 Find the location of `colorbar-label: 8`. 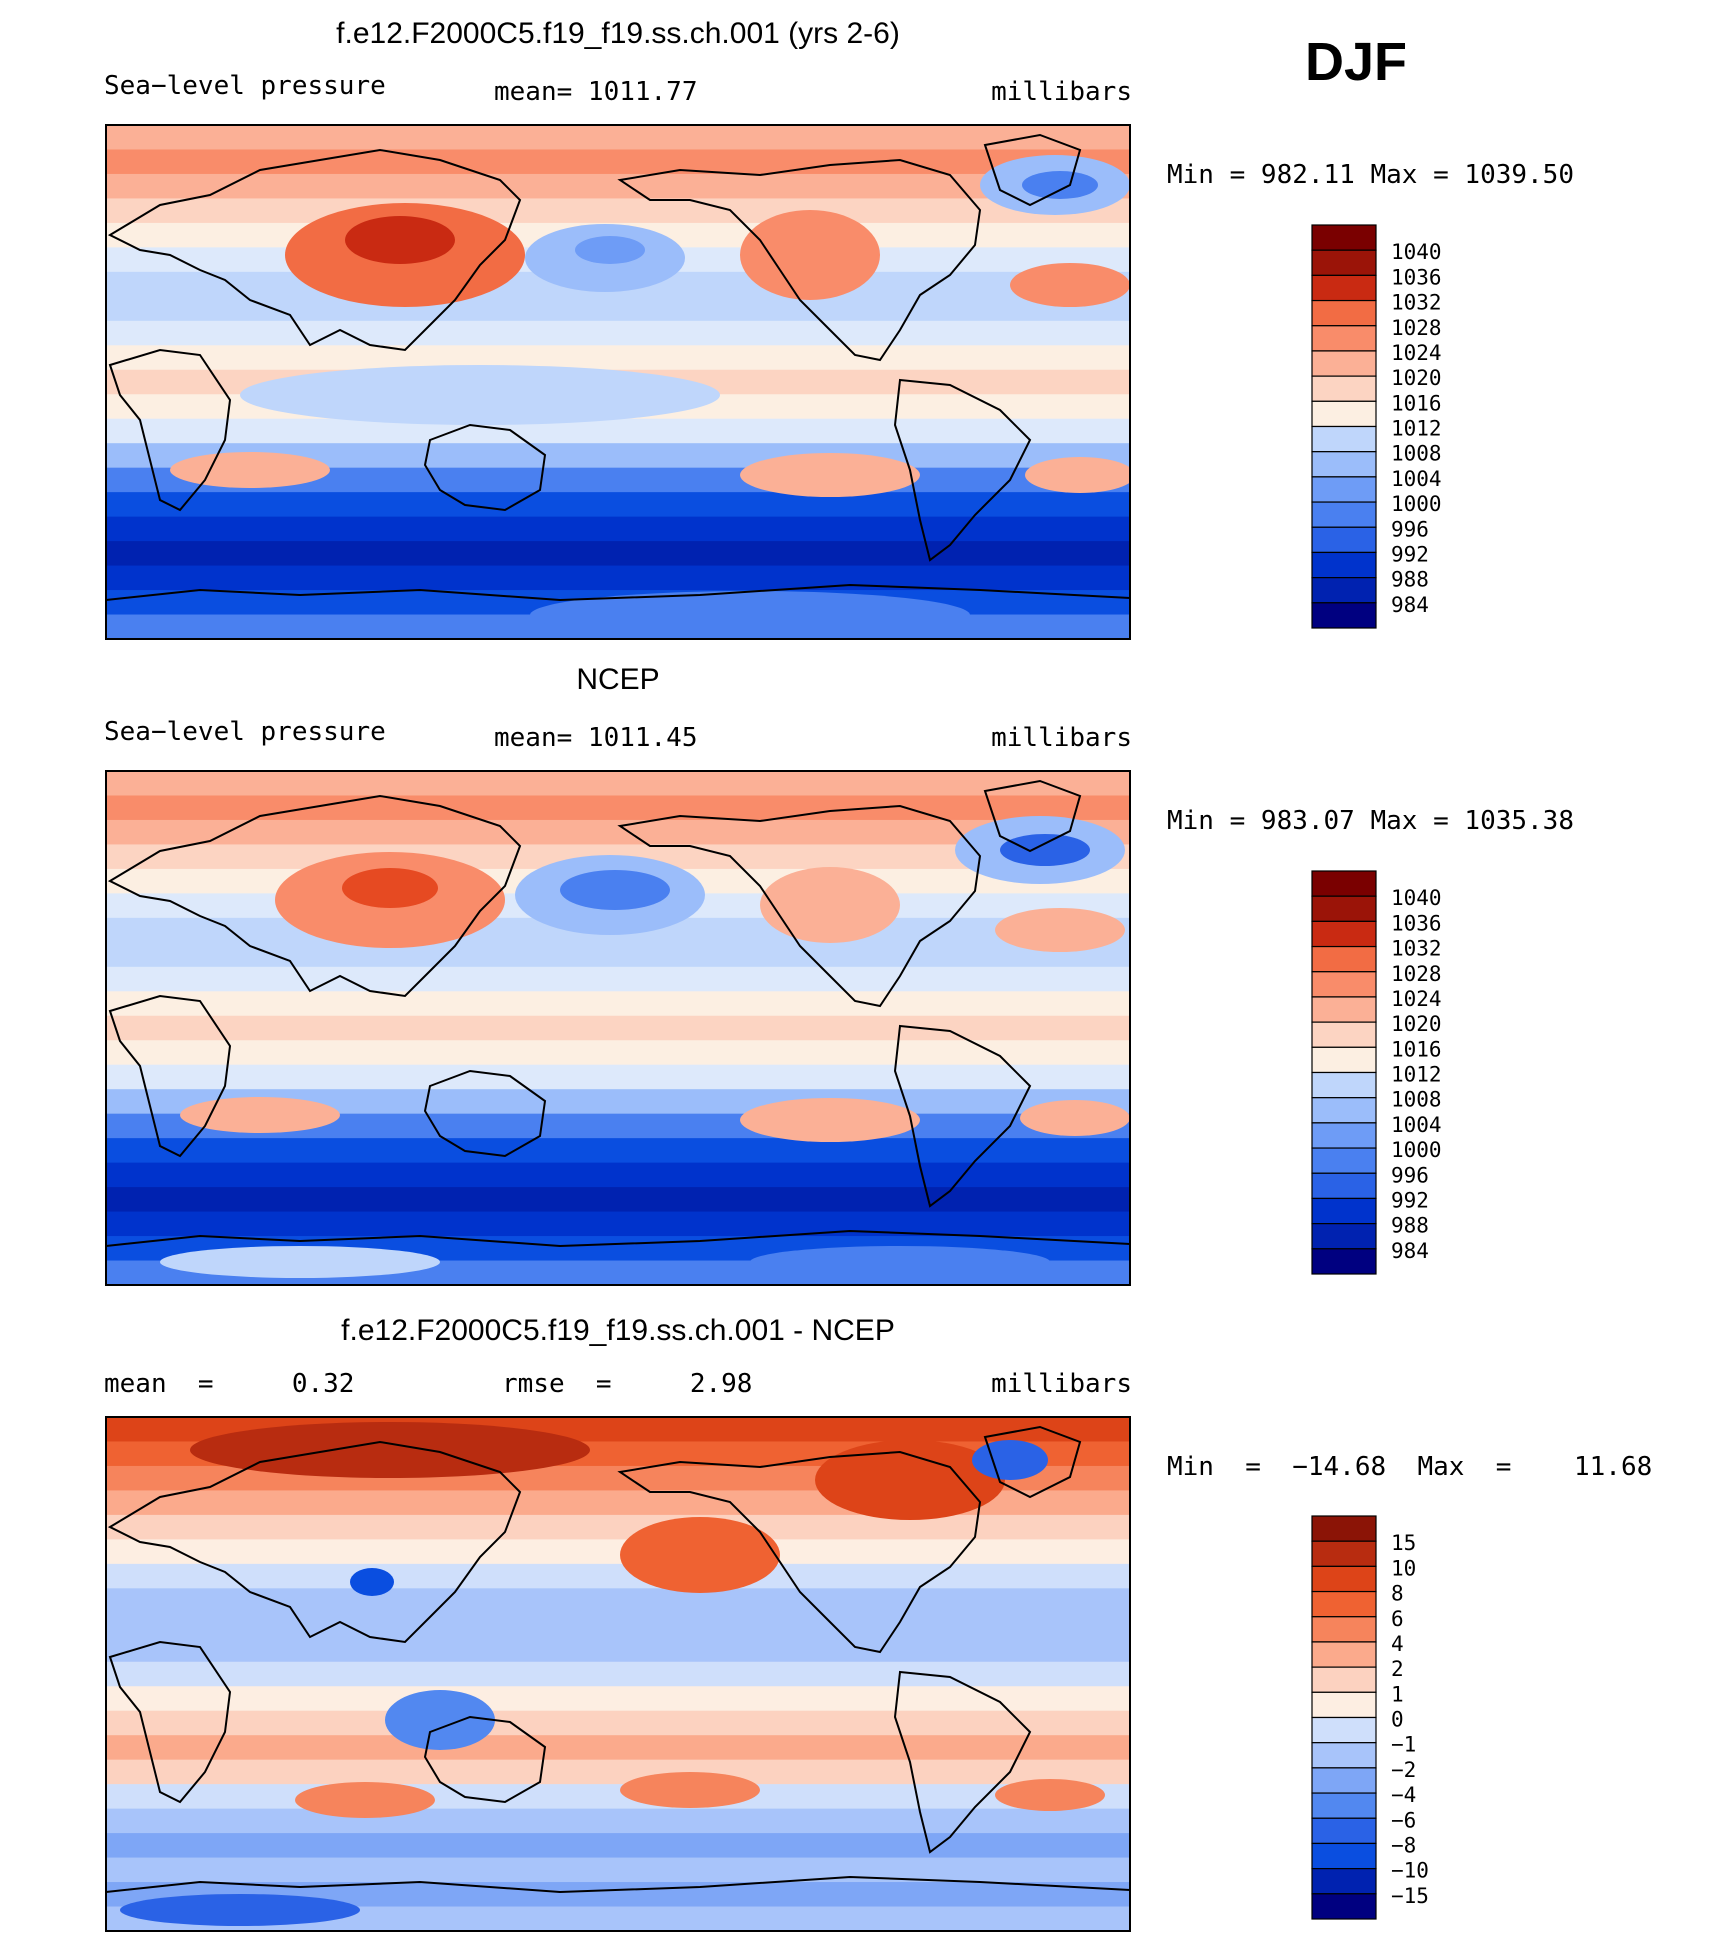

colorbar-label: 8 is located at coordinates (1397, 1594).